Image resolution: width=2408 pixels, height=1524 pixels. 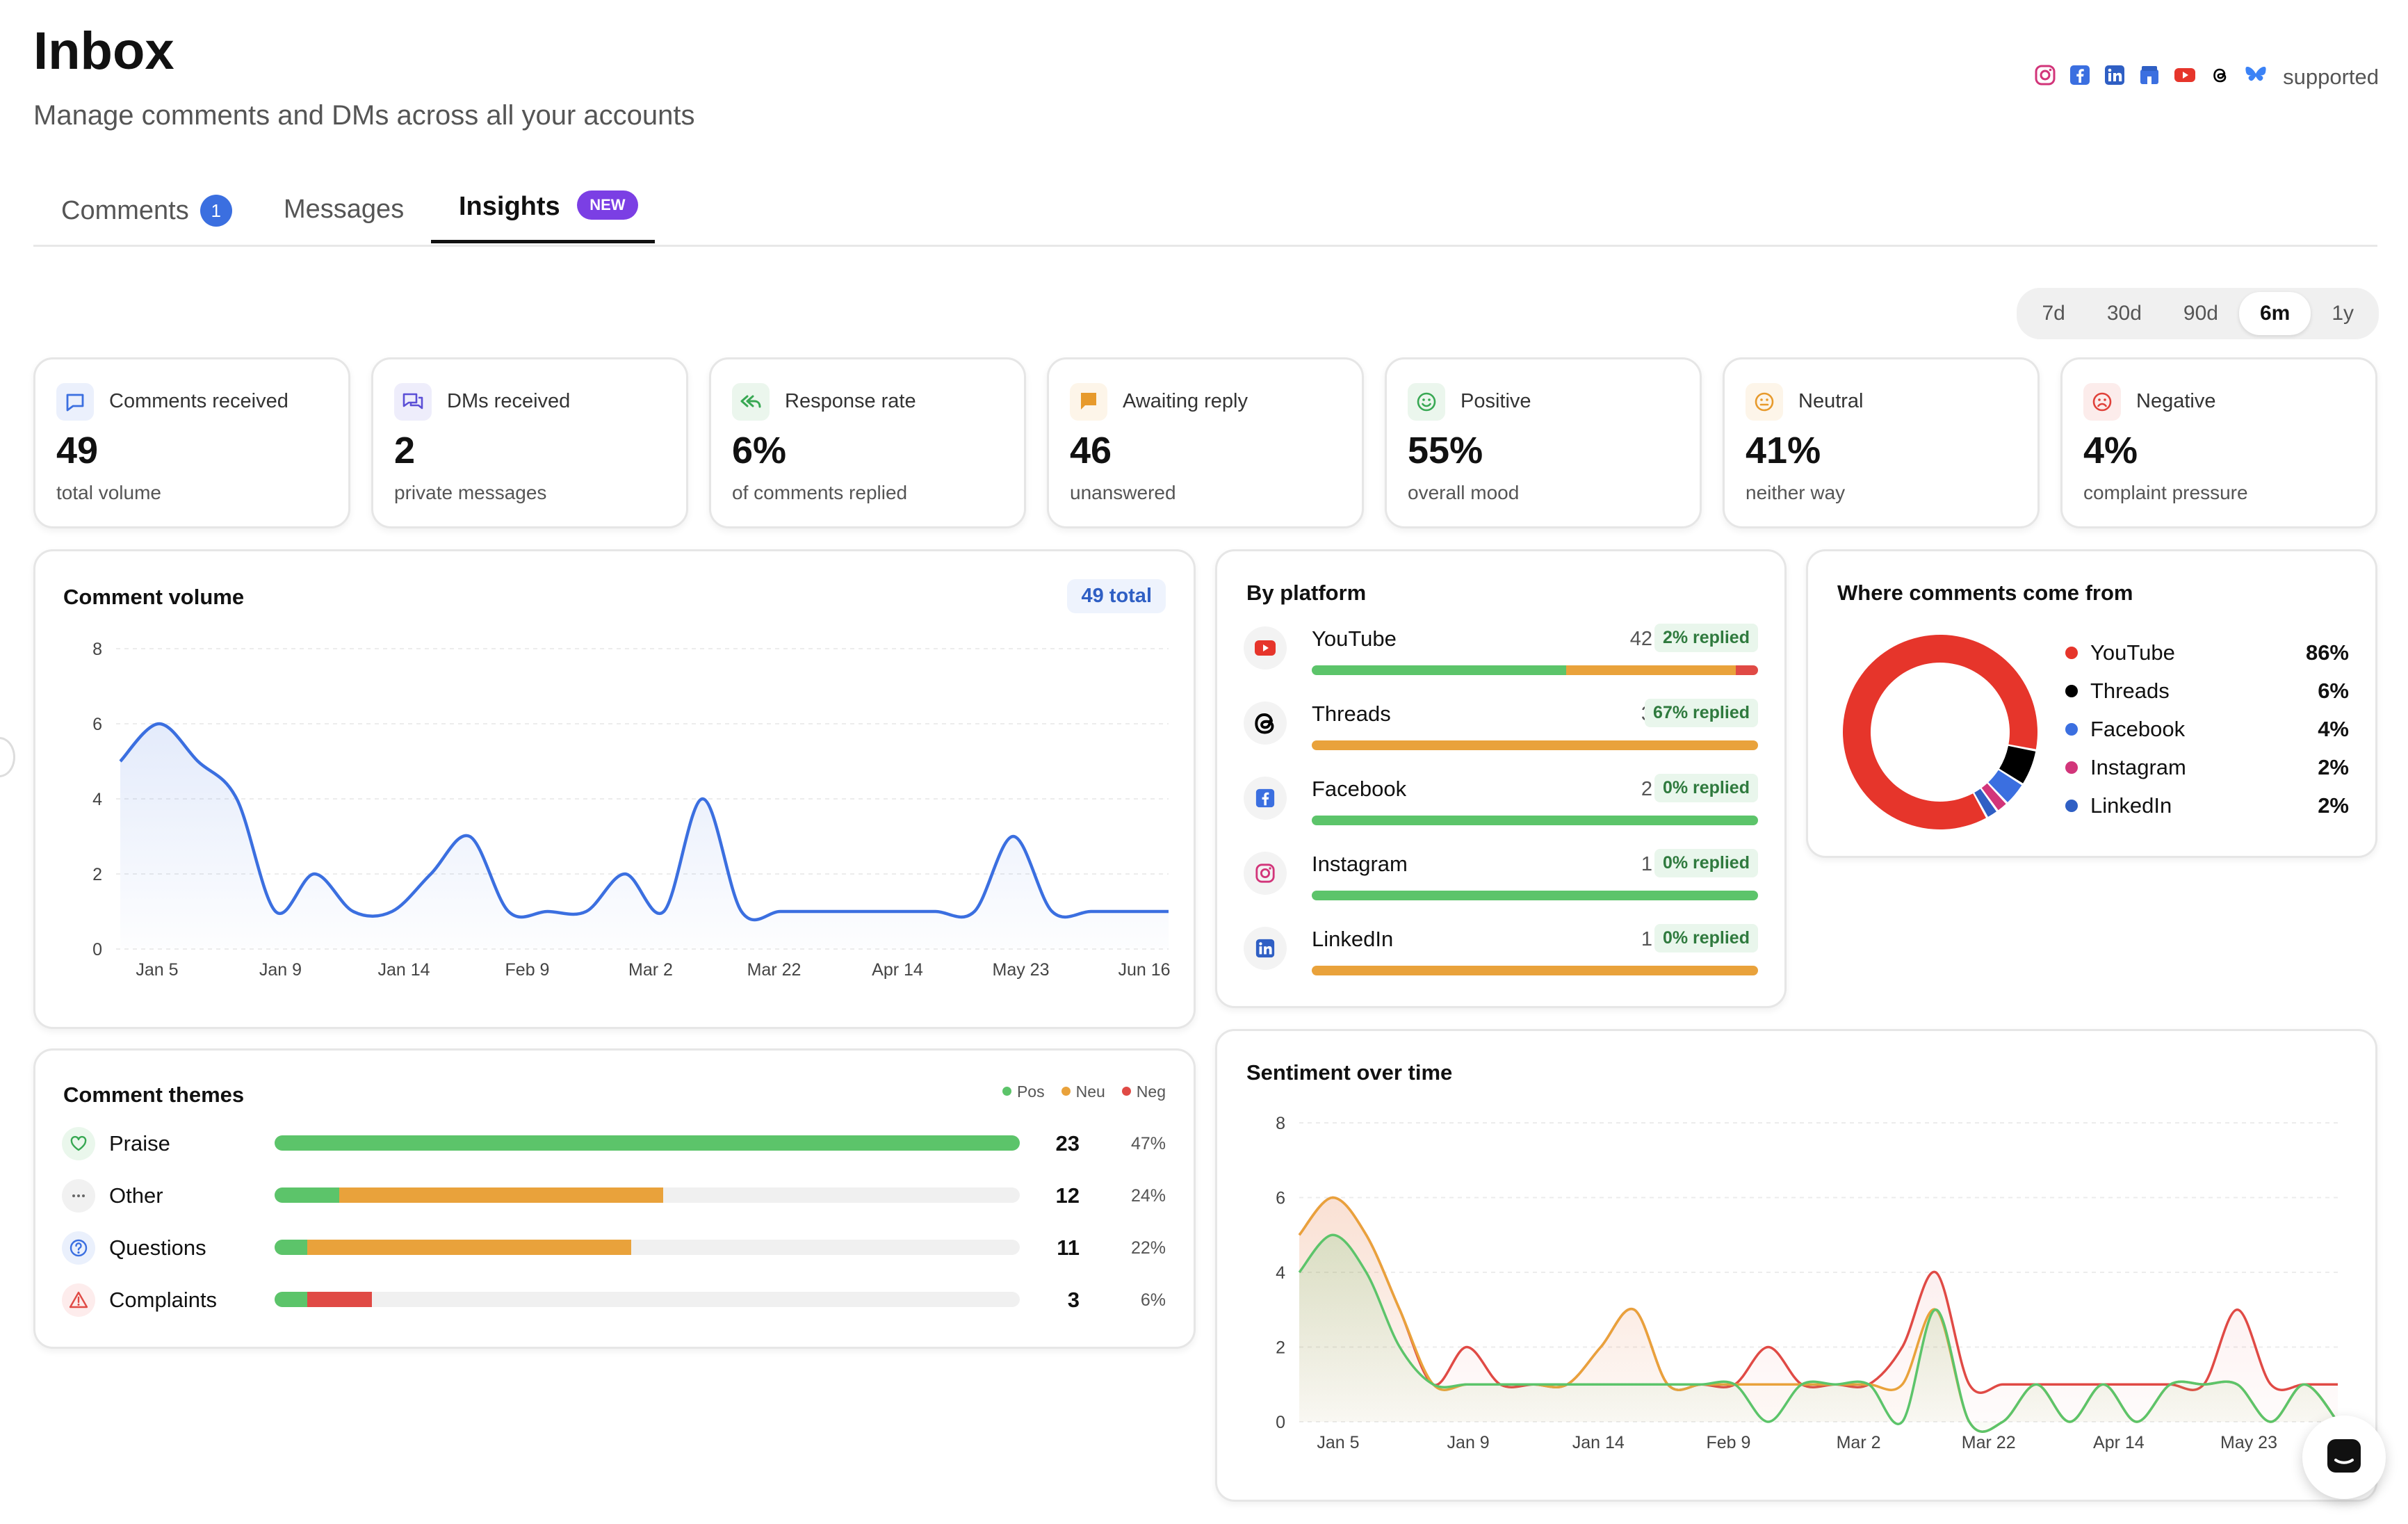 I want to click on legend-neu: Neu, so click(x=1083, y=1092).